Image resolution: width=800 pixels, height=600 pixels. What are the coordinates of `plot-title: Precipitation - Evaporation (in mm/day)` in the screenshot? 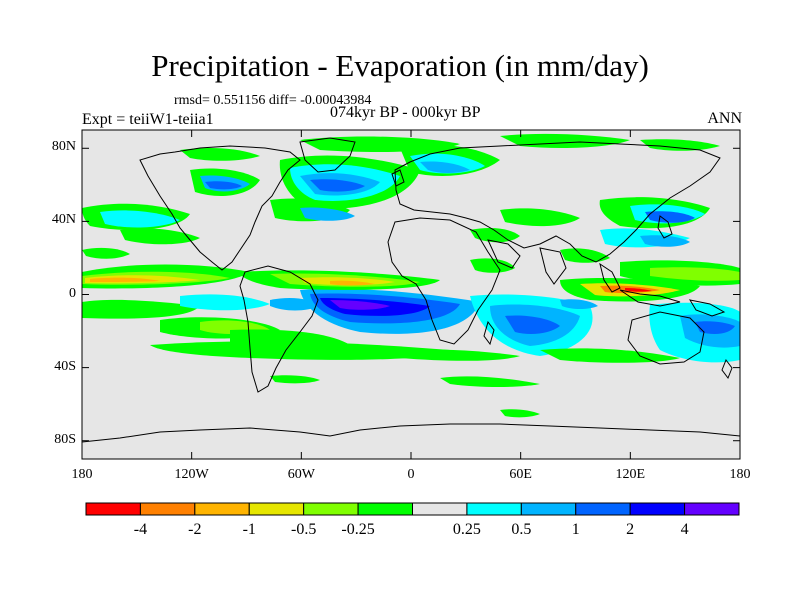 It's located at (400, 65).